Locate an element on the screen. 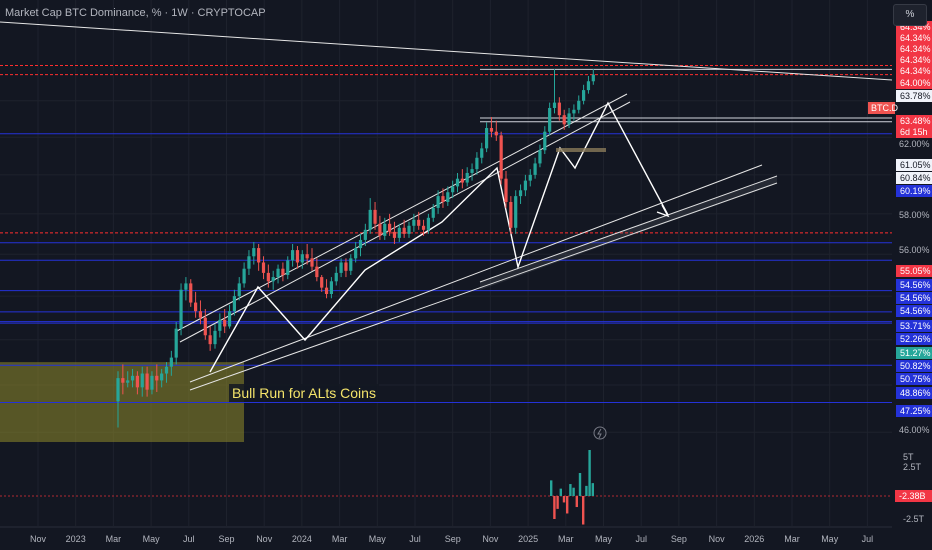 Image resolution: width=932 pixels, height=550 pixels. price-tag-label: 64.00% is located at coordinates (915, 83).